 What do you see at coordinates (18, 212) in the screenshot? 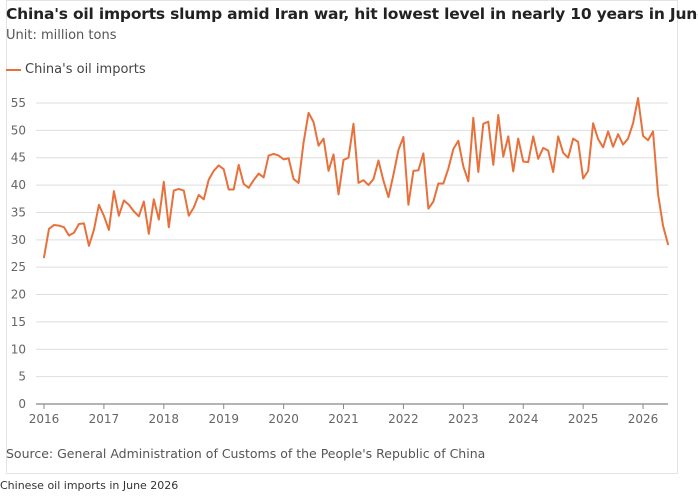
I see `y-tick-label: 35` at bounding box center [18, 212].